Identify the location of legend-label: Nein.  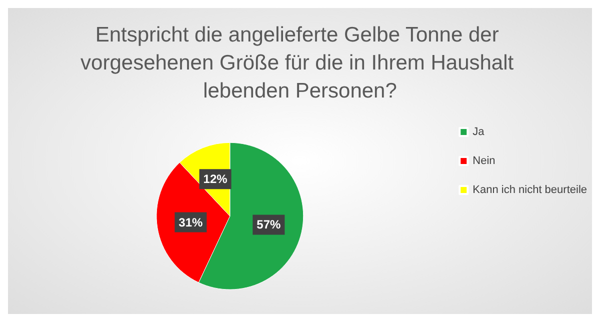
(484, 161).